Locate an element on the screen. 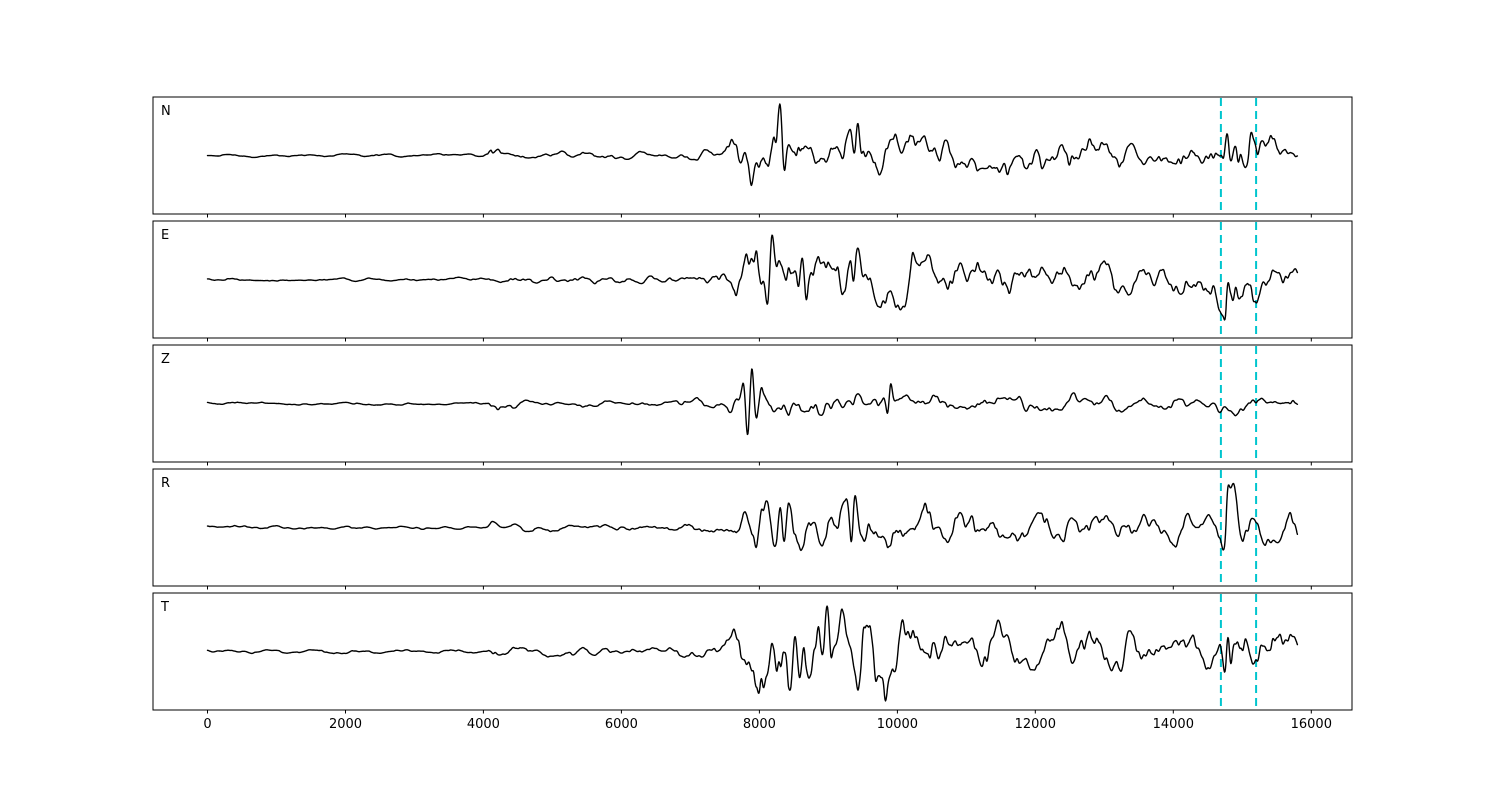 The width and height of the screenshot is (1500, 800). panel-N: N is located at coordinates (752, 157).